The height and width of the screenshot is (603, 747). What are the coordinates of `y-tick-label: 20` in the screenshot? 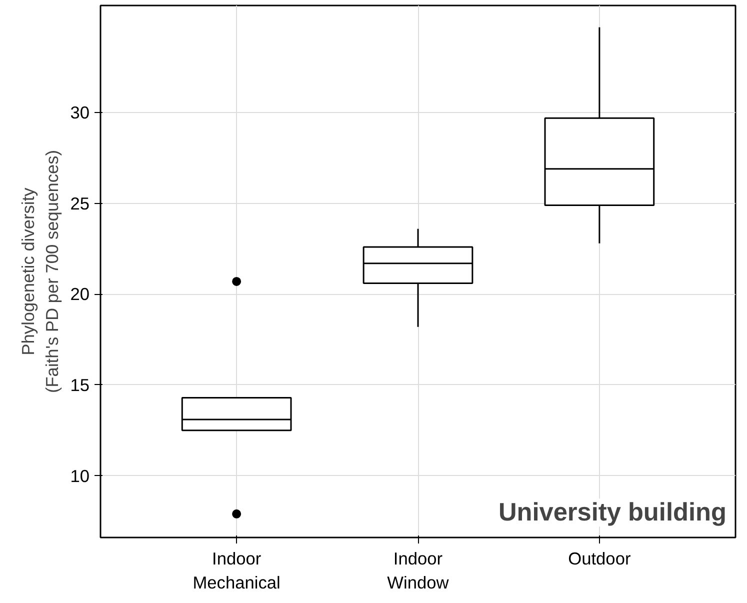 It's located at (80, 294).